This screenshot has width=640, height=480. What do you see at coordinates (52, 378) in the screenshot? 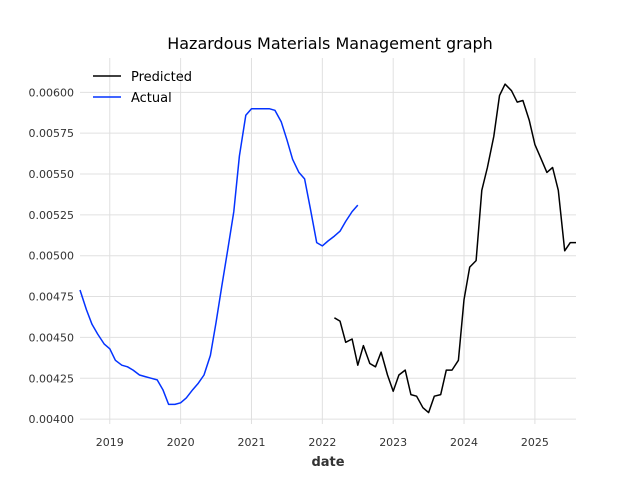
I see `y-tick-label: 0.00425` at bounding box center [52, 378].